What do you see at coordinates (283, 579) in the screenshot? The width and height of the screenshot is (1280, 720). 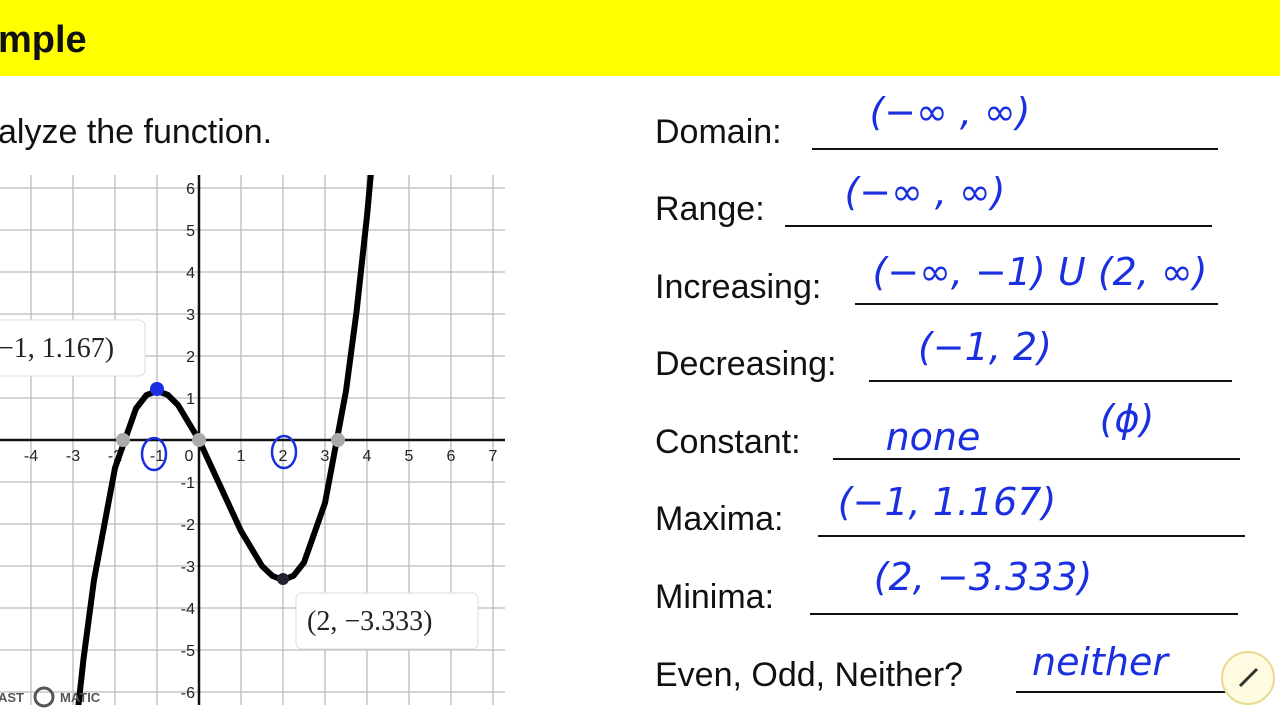 I see `min-point` at bounding box center [283, 579].